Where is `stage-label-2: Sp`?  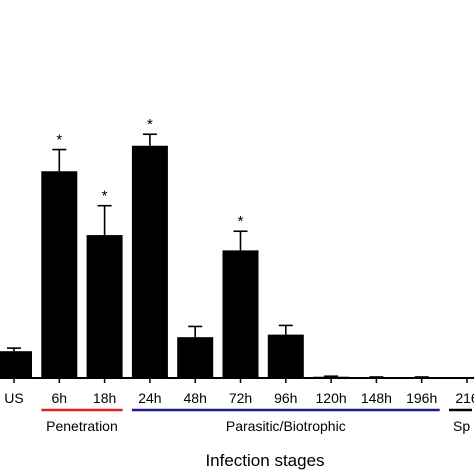 stage-label-2: Sp is located at coordinates (461, 426).